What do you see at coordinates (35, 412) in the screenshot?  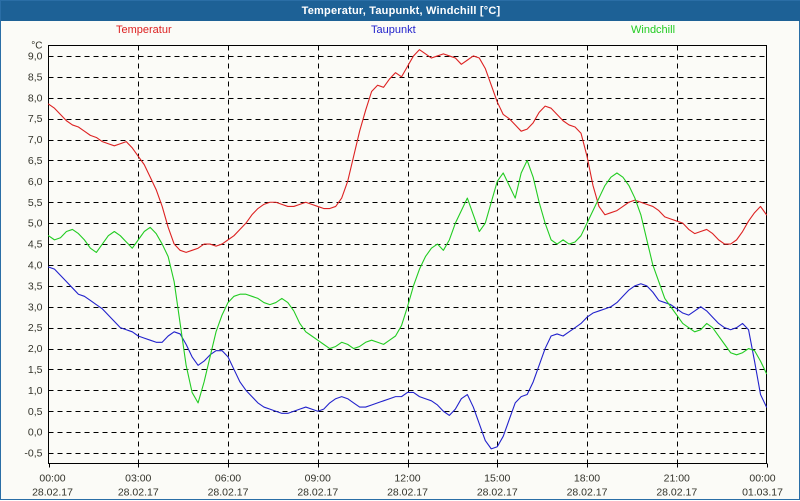 I see `y-tick-label-17: 0,5` at bounding box center [35, 412].